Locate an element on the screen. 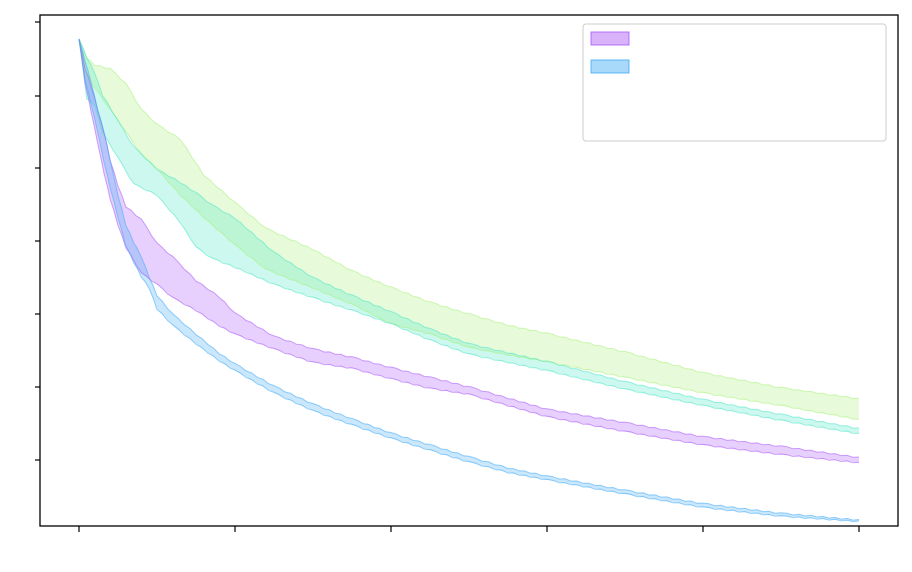  legend-box is located at coordinates (734, 82).